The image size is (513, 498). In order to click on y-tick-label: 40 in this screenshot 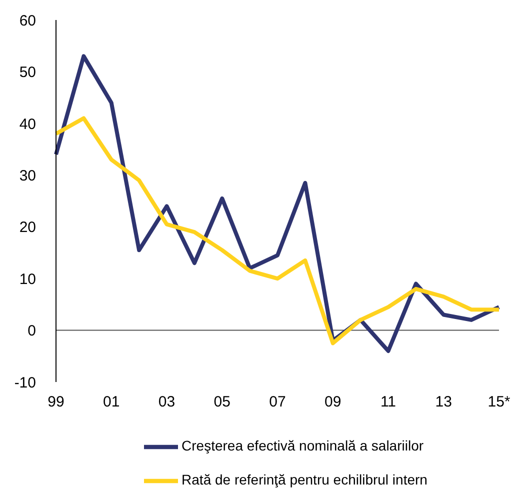, I will do `click(27, 124)`.